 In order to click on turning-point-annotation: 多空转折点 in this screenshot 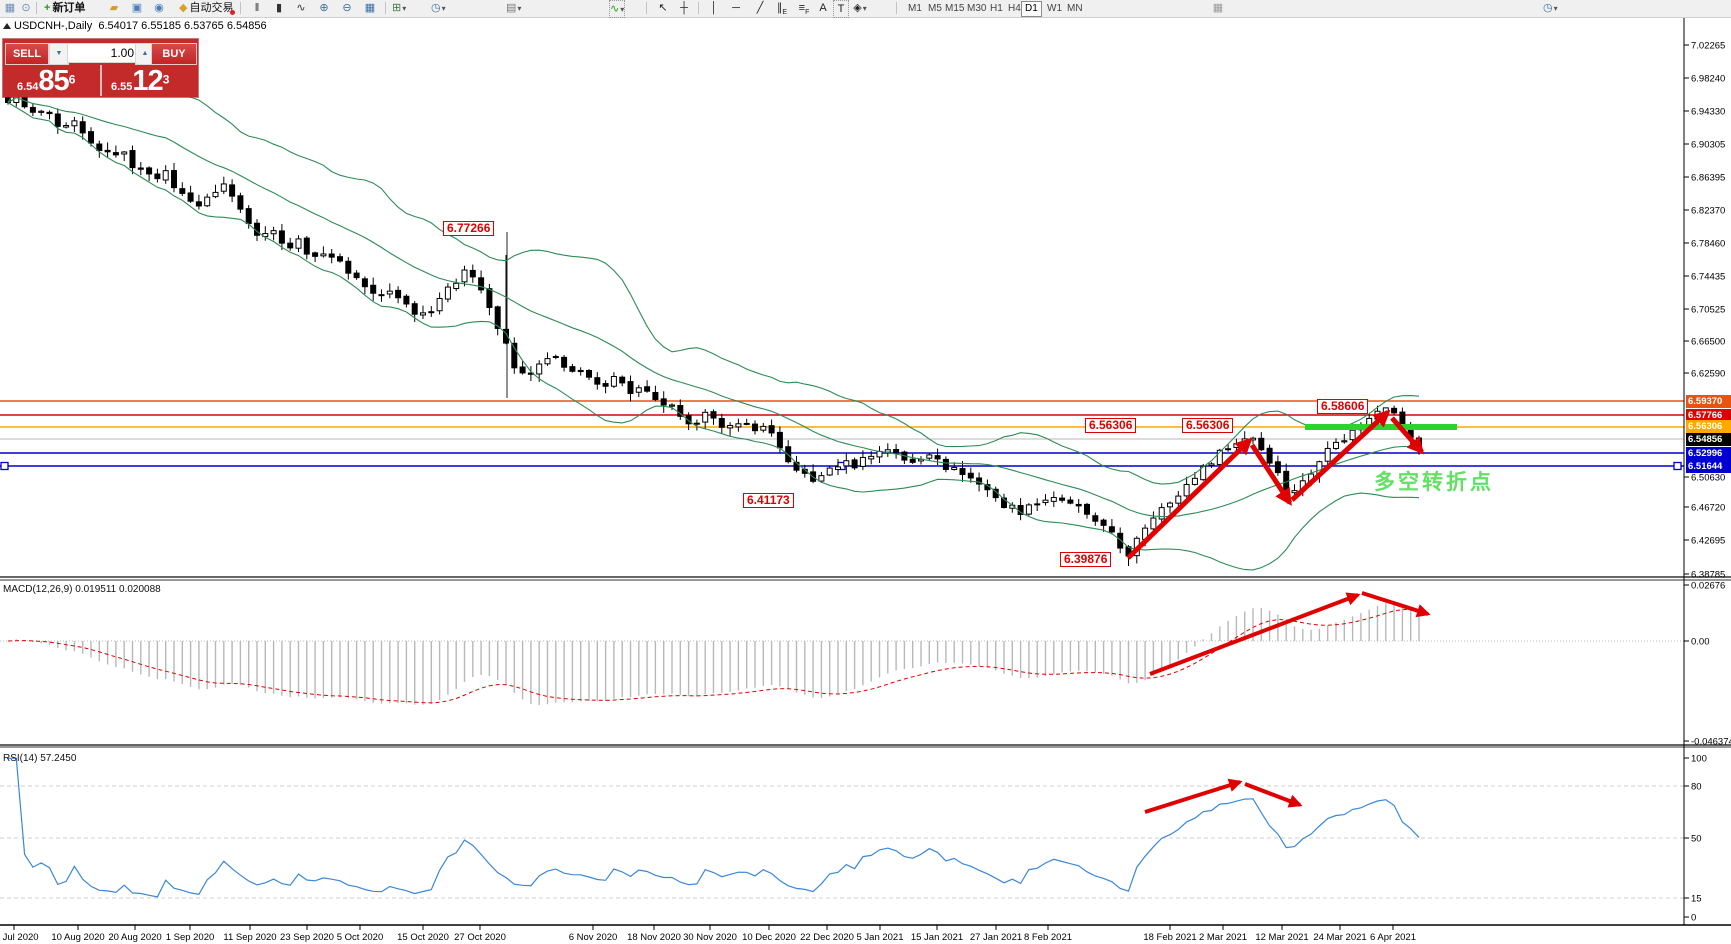, I will do `click(1434, 482)`.